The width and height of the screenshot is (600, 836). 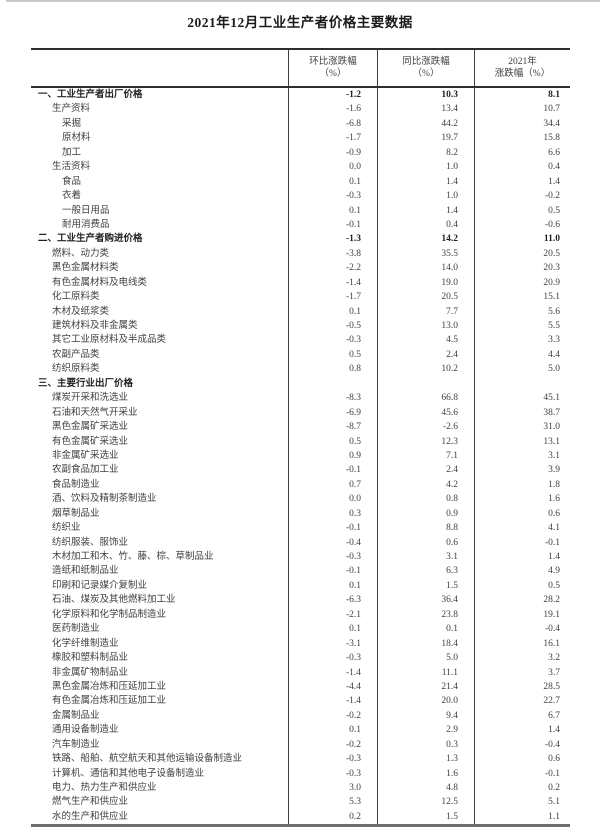 What do you see at coordinates (522, 167) in the screenshot?
I see `cell-year-change: 0.4` at bounding box center [522, 167].